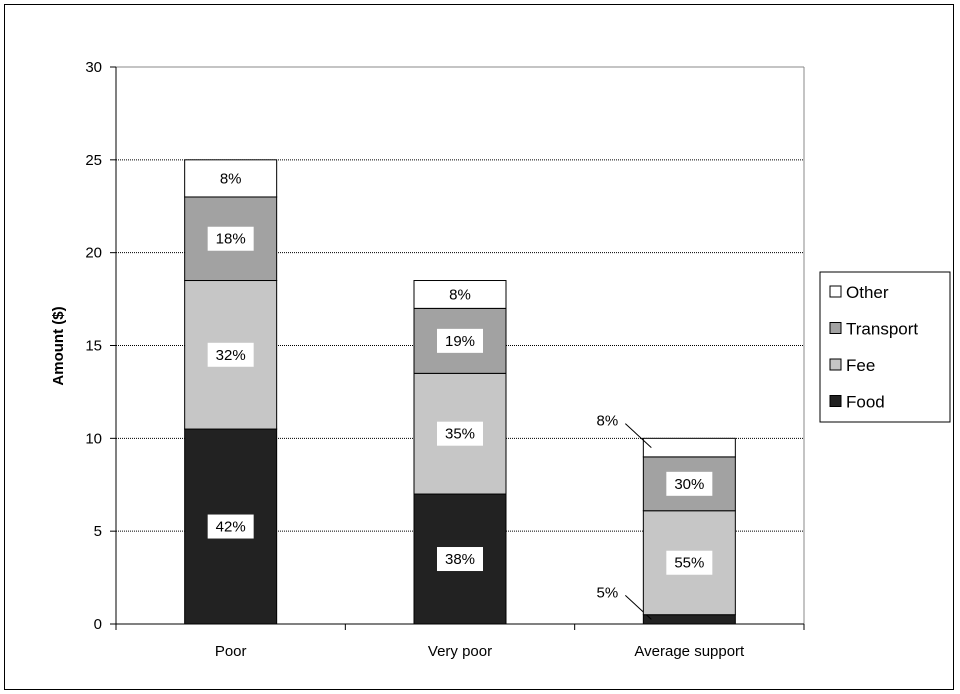  What do you see at coordinates (867, 292) in the screenshot?
I see `legend-label-other: Other` at bounding box center [867, 292].